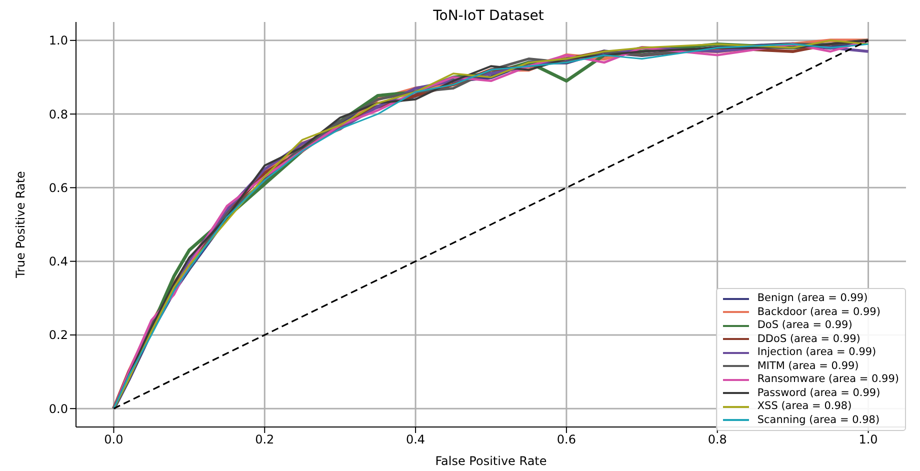 Image resolution: width=920 pixels, height=471 pixels. I want to click on legend-label: XSS (area = 0.98), so click(804, 407).